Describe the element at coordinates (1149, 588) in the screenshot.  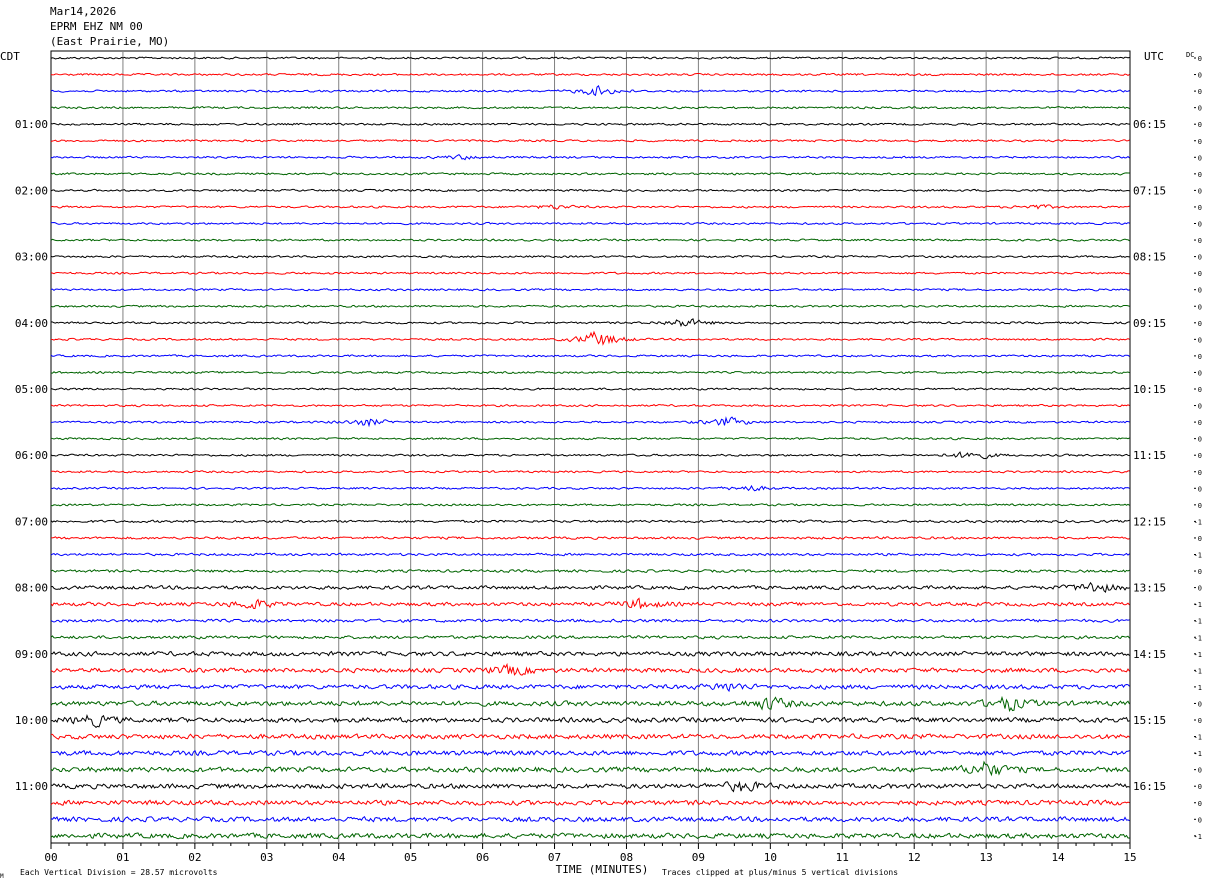
I see `right-hour-label: 13:15` at that location.